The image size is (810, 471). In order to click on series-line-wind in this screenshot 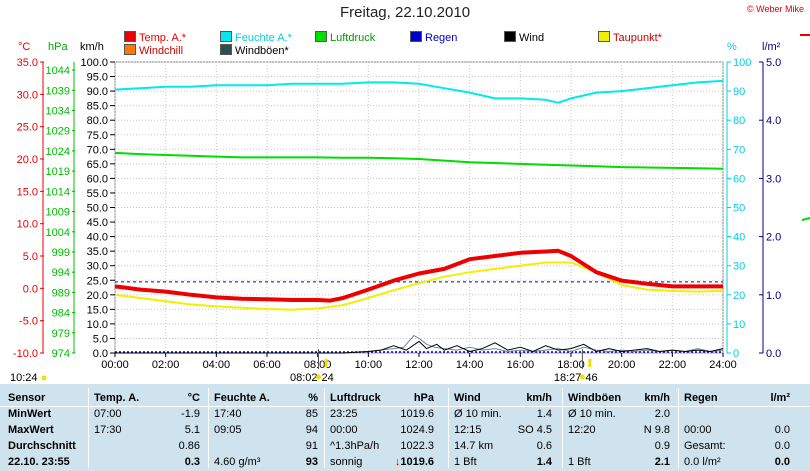, I will do `click(419, 347)`.